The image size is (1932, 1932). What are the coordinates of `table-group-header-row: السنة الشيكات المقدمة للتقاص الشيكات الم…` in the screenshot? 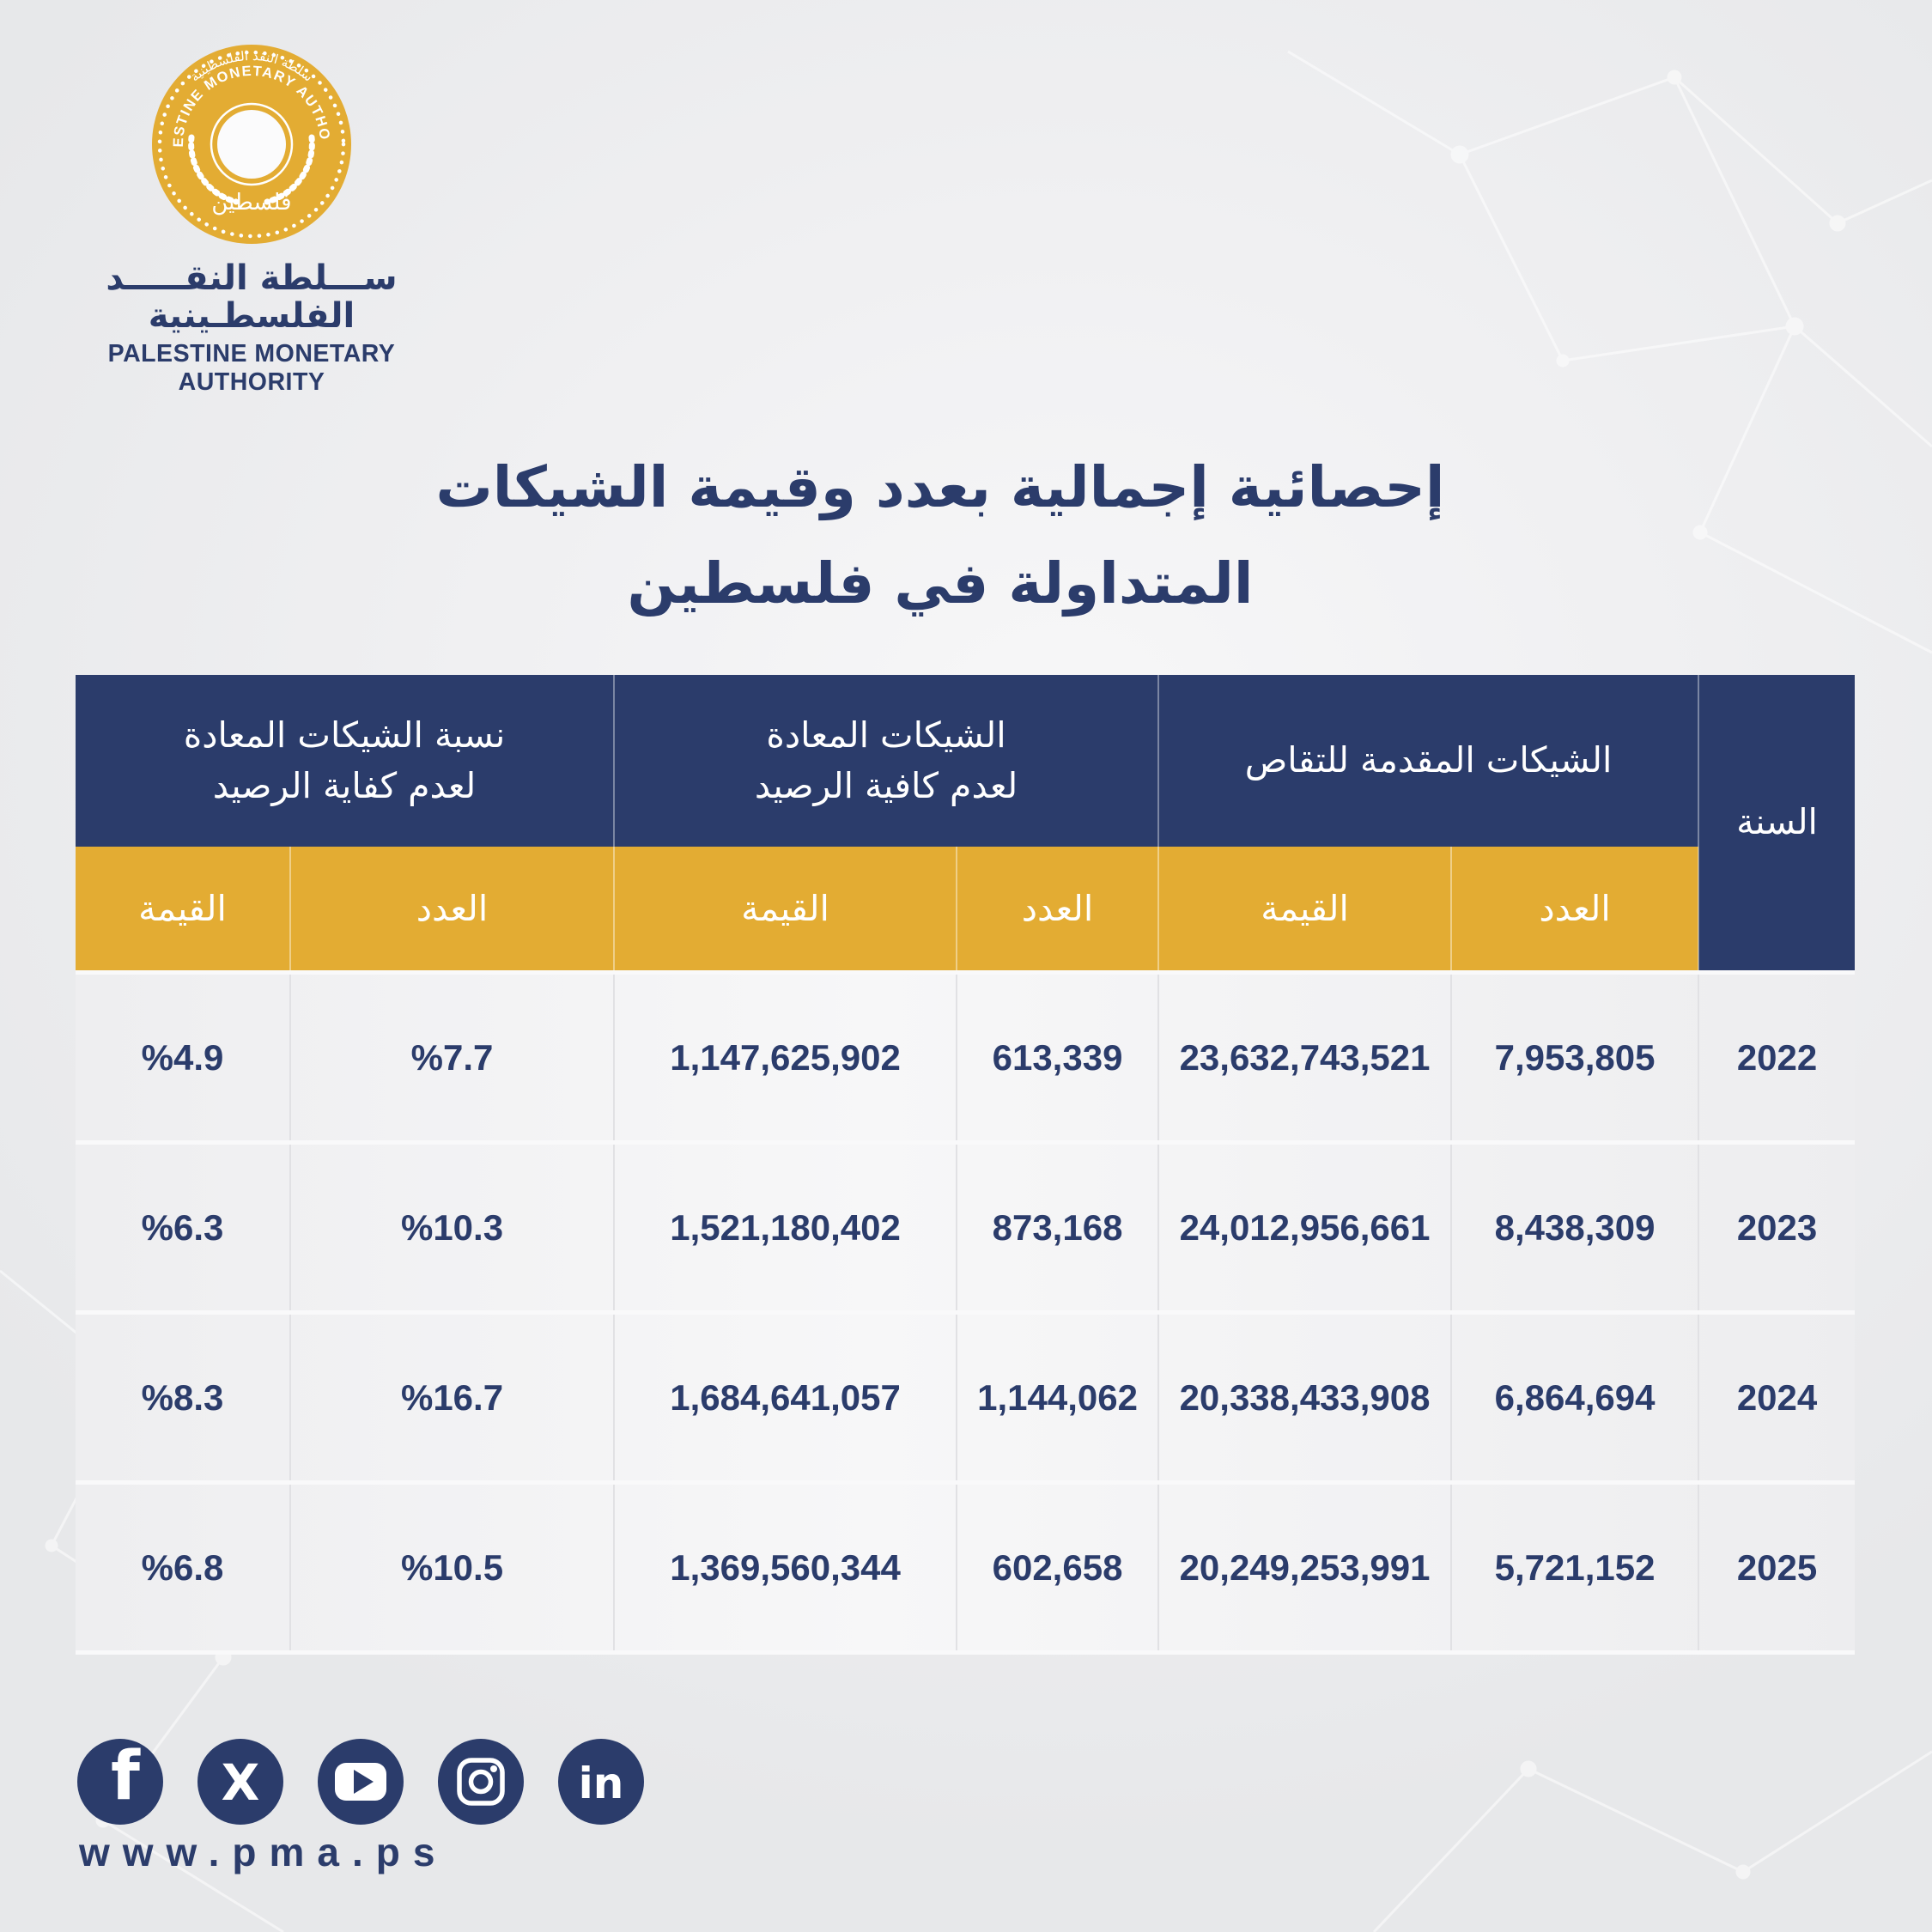 It's located at (966, 824).